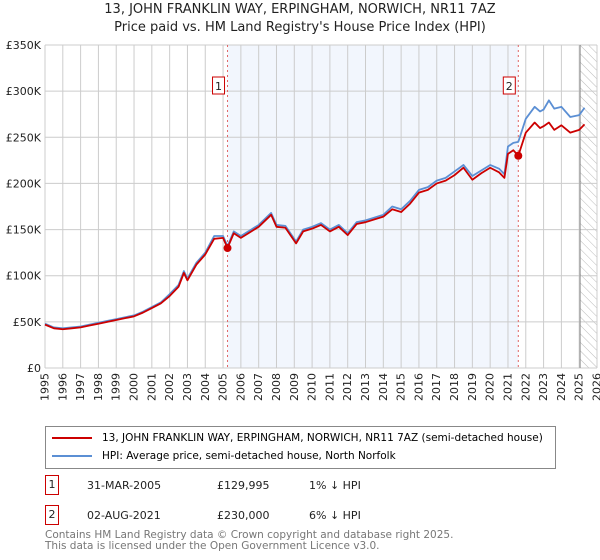  What do you see at coordinates (72, 456) in the screenshot?
I see `legend-swatch-blue` at bounding box center [72, 456].